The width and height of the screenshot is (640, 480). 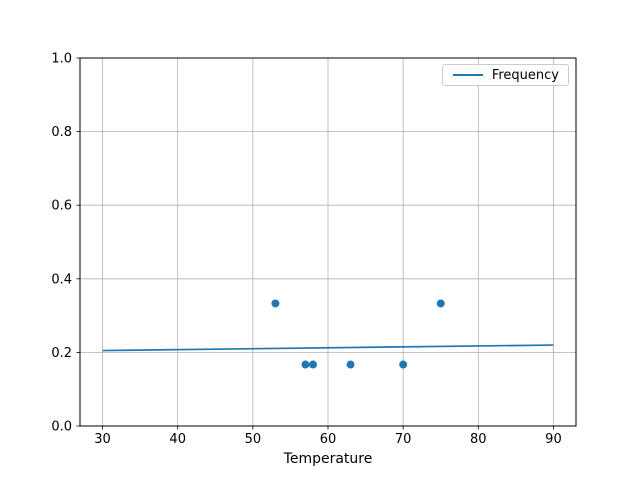 I want to click on legend: Frequency, so click(x=505, y=75).